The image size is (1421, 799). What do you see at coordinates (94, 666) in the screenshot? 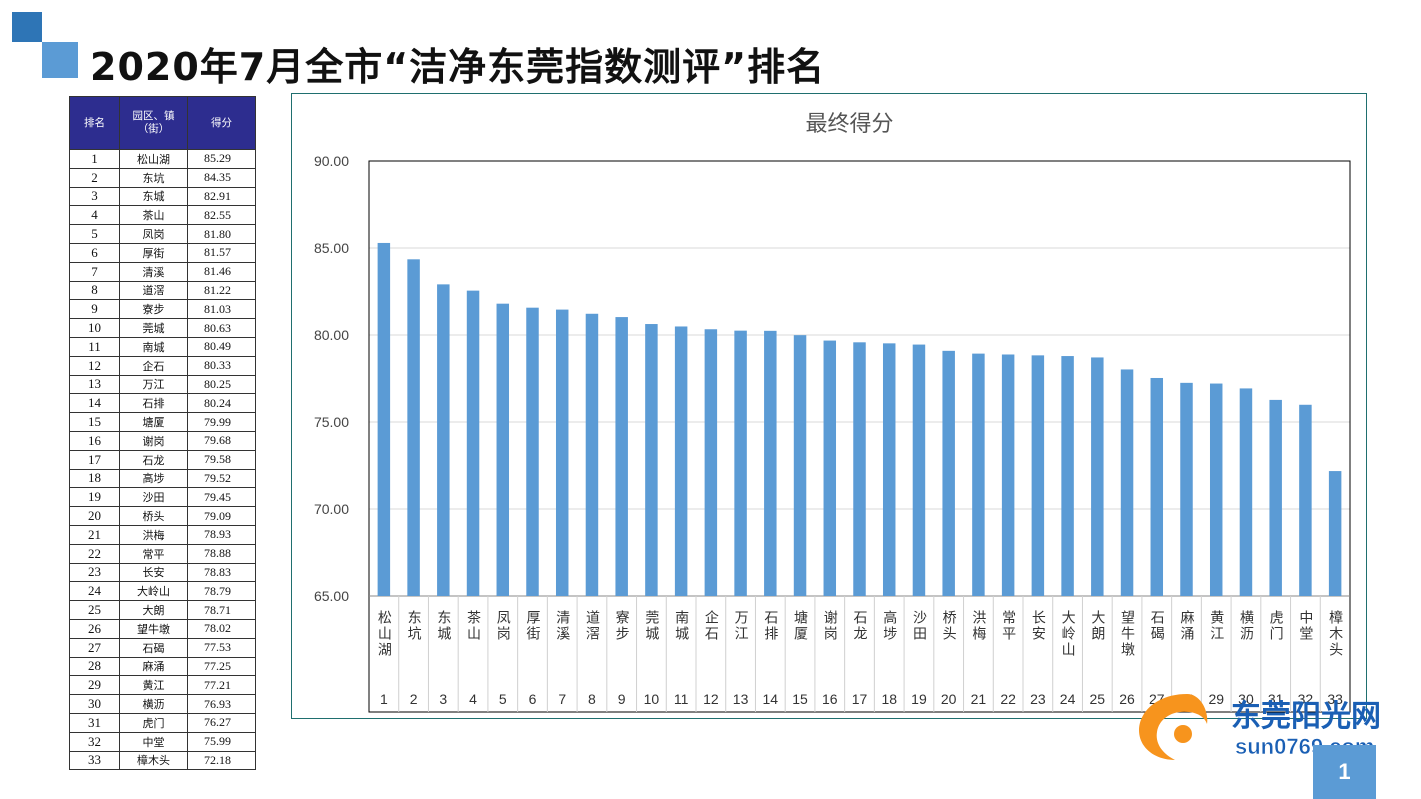
I see `cell-rank: 28` at bounding box center [94, 666].